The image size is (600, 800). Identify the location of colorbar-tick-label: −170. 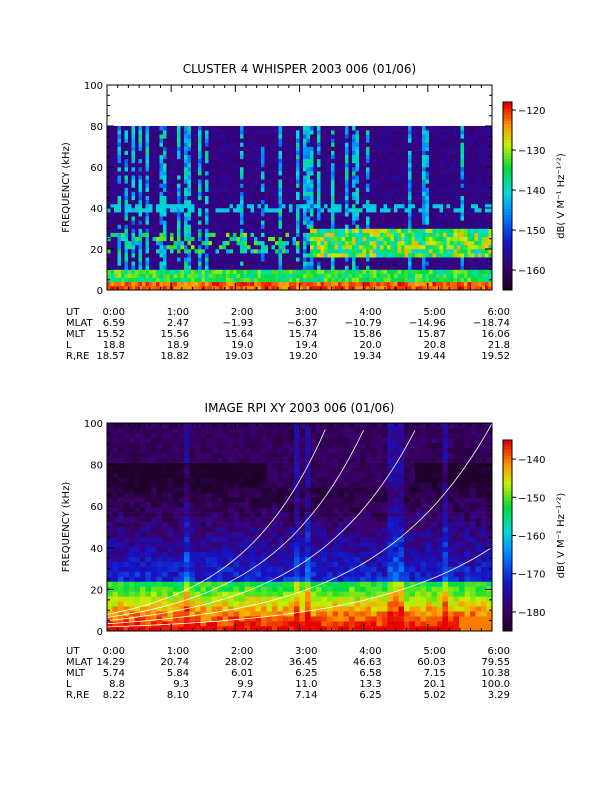
(531, 575).